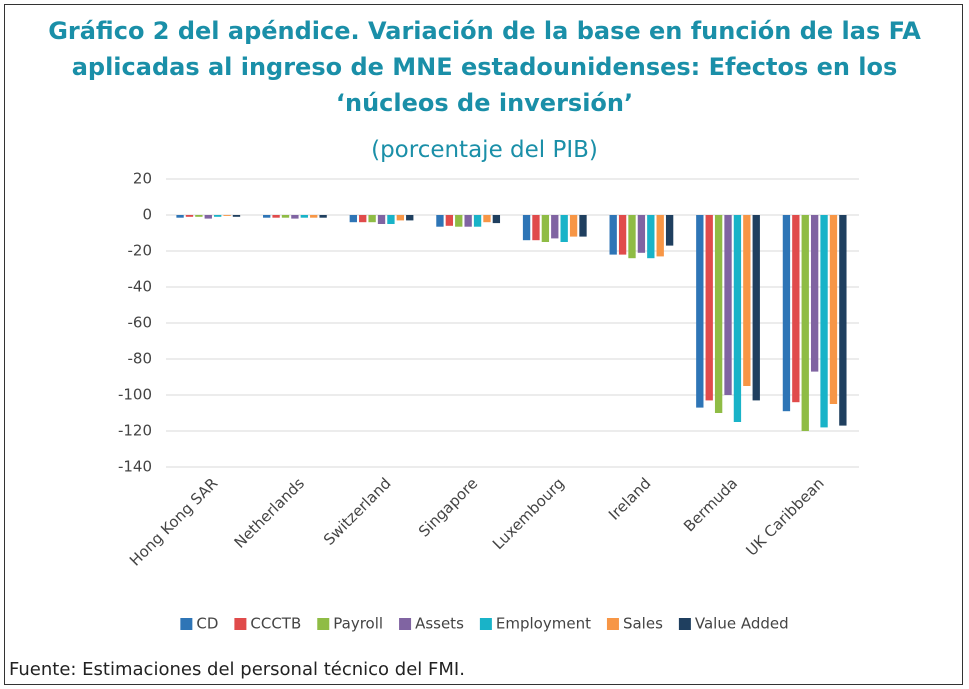 This screenshot has width=969, height=689. Describe the element at coordinates (439, 624) in the screenshot. I see `legend-label: Assets` at that location.